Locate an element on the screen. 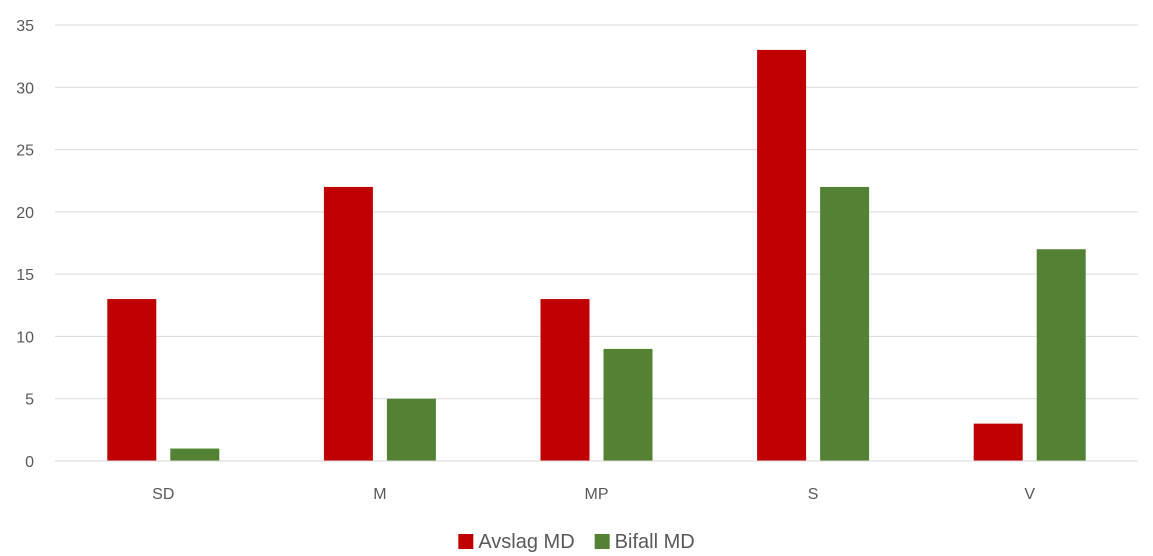  x-tick-label: MP is located at coordinates (597, 494).